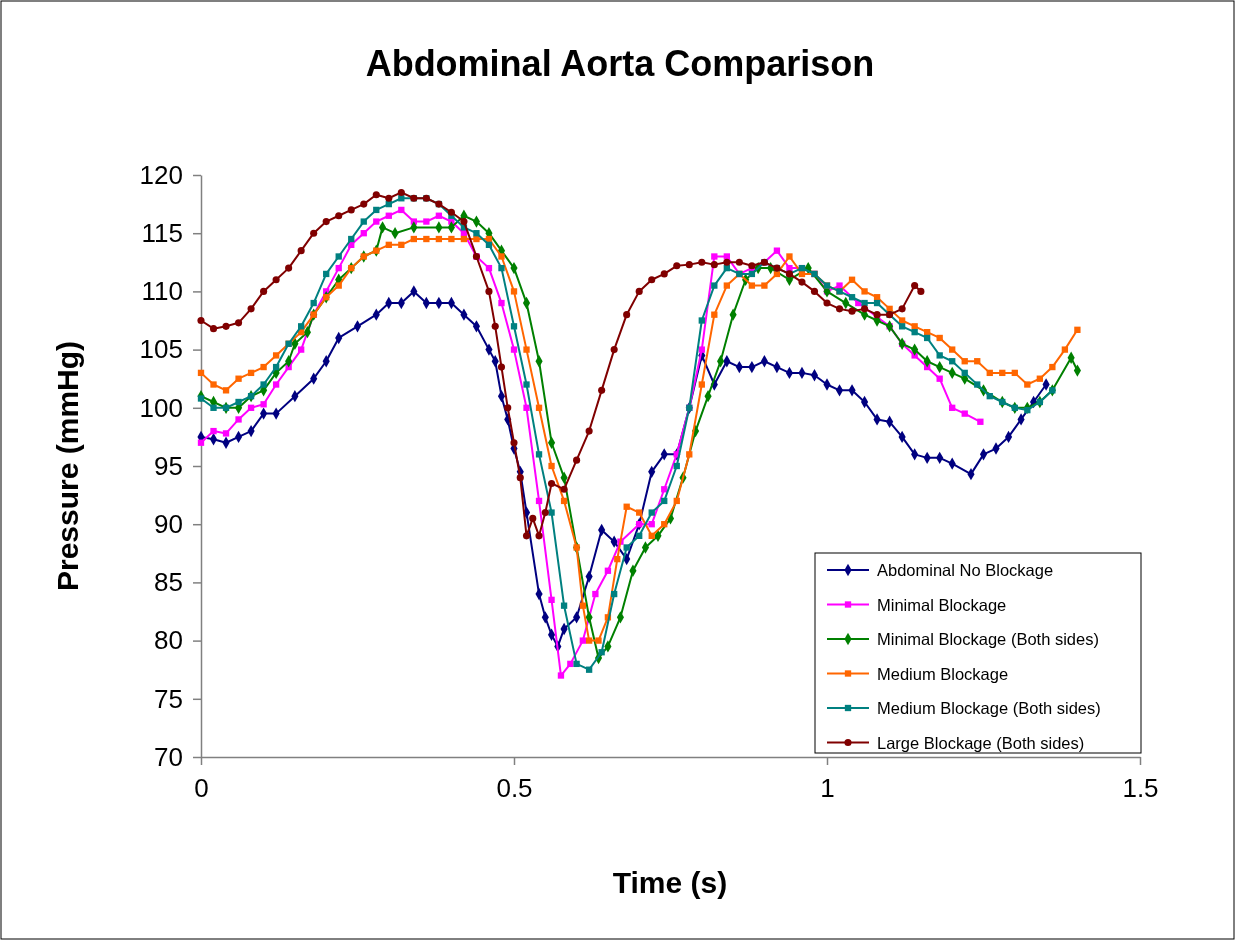 This screenshot has height=940, width=1235. I want to click on x-axis-title: Time (s), so click(670, 882).